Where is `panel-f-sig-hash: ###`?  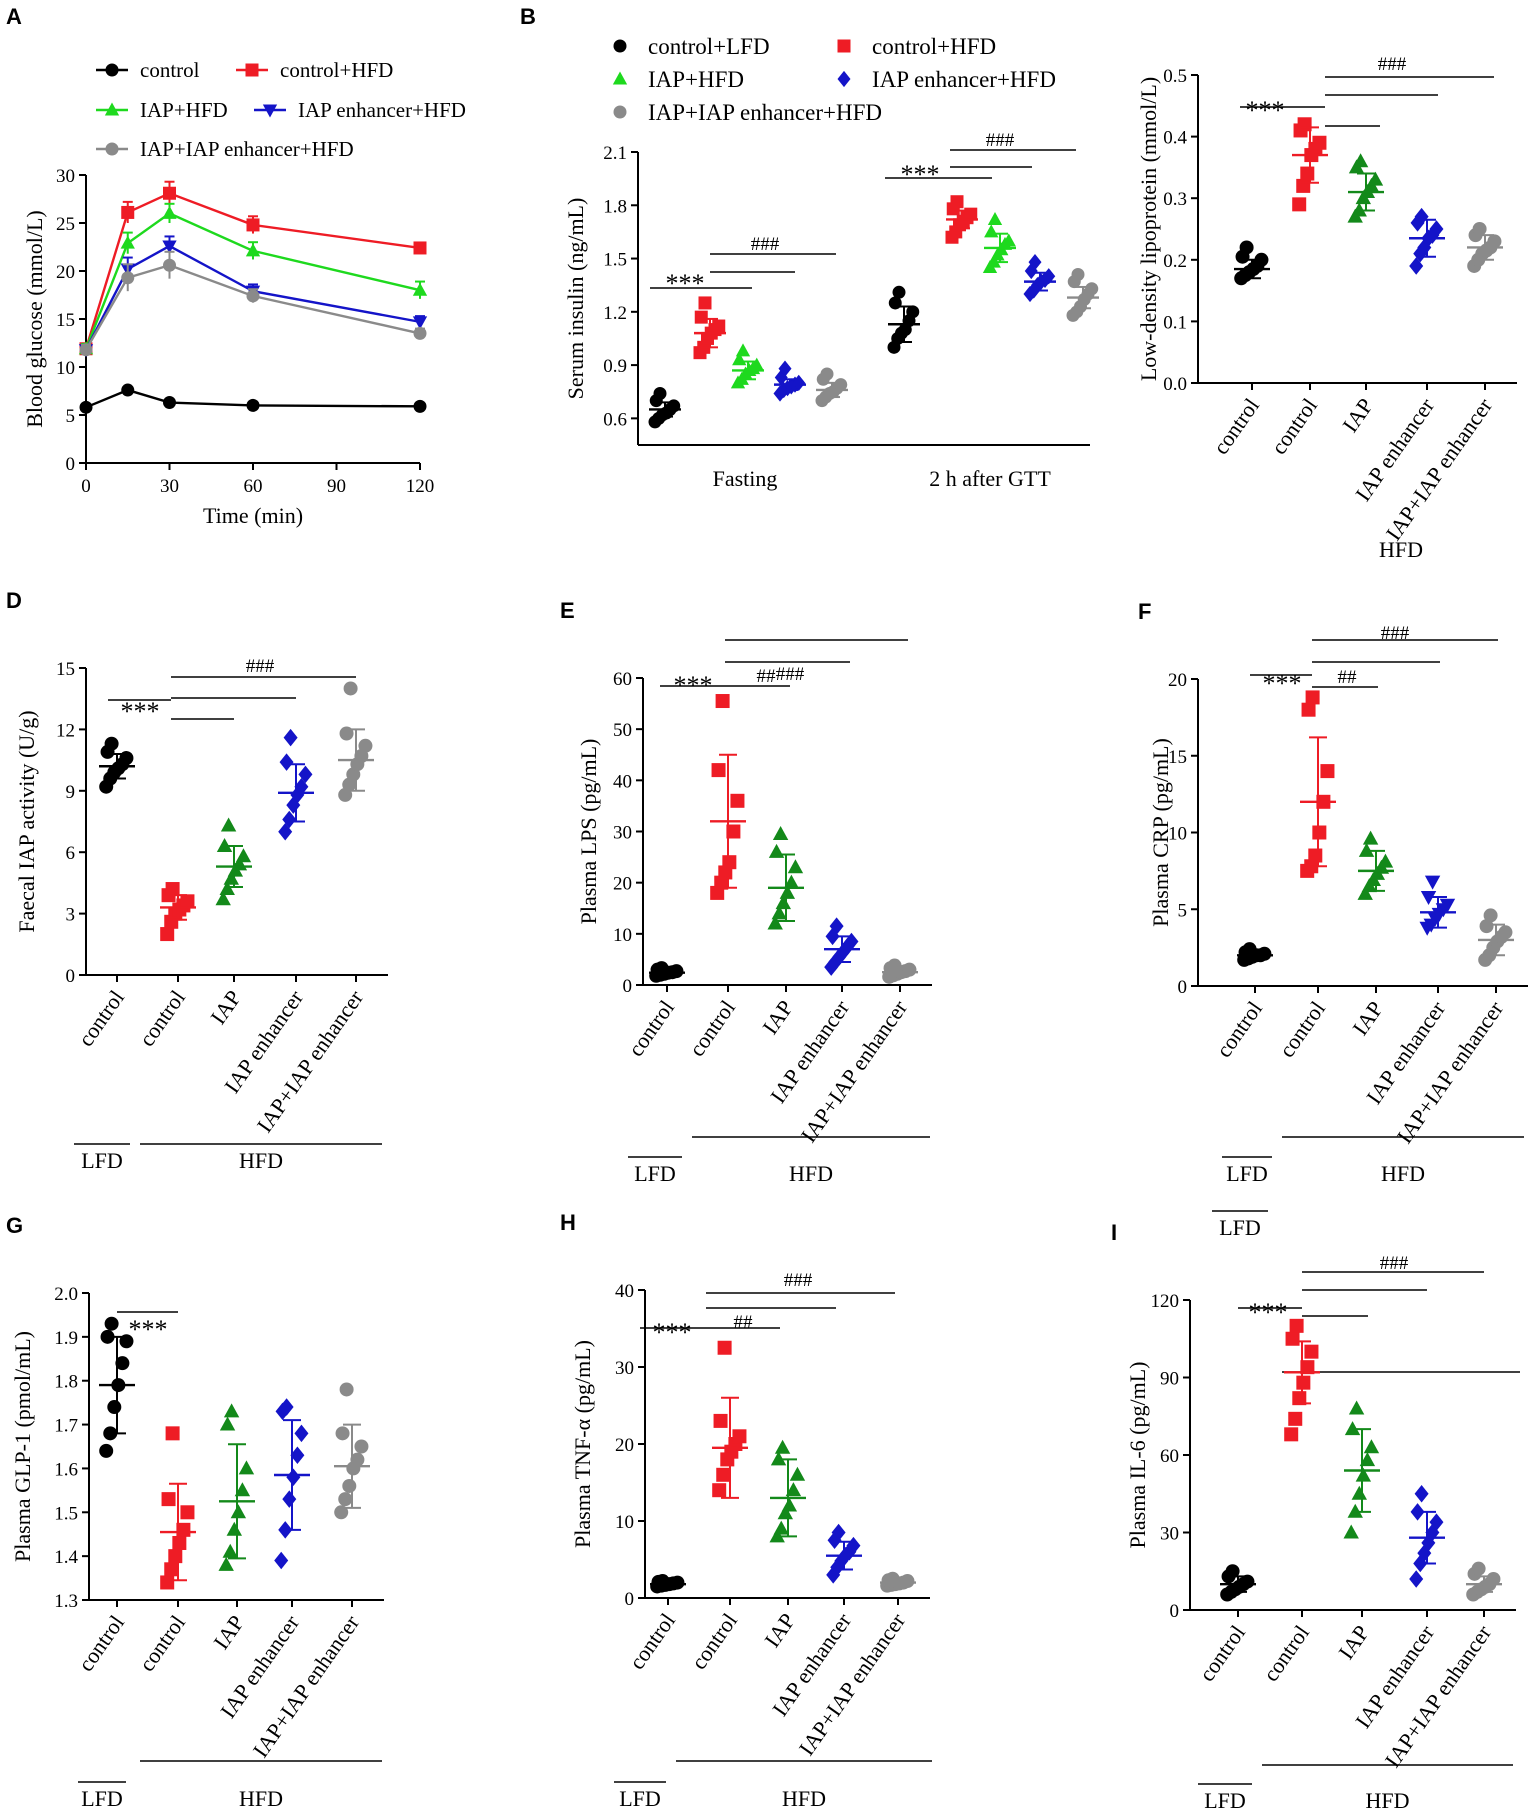
panel-f-sig-hash: ### is located at coordinates (1395, 633).